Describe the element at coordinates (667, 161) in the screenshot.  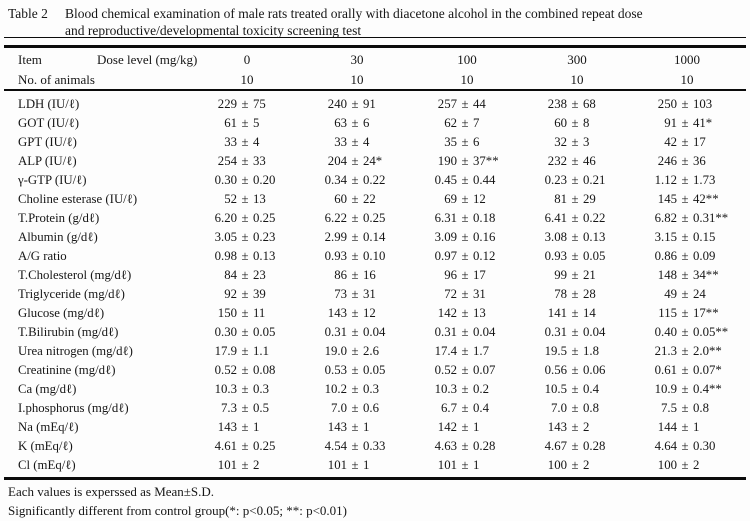
I see `mean-value: 246` at that location.